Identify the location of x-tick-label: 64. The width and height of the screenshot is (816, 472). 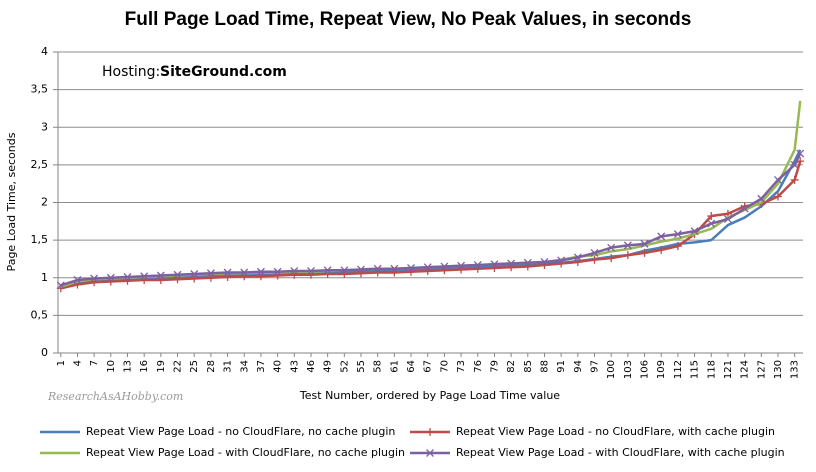
(411, 366).